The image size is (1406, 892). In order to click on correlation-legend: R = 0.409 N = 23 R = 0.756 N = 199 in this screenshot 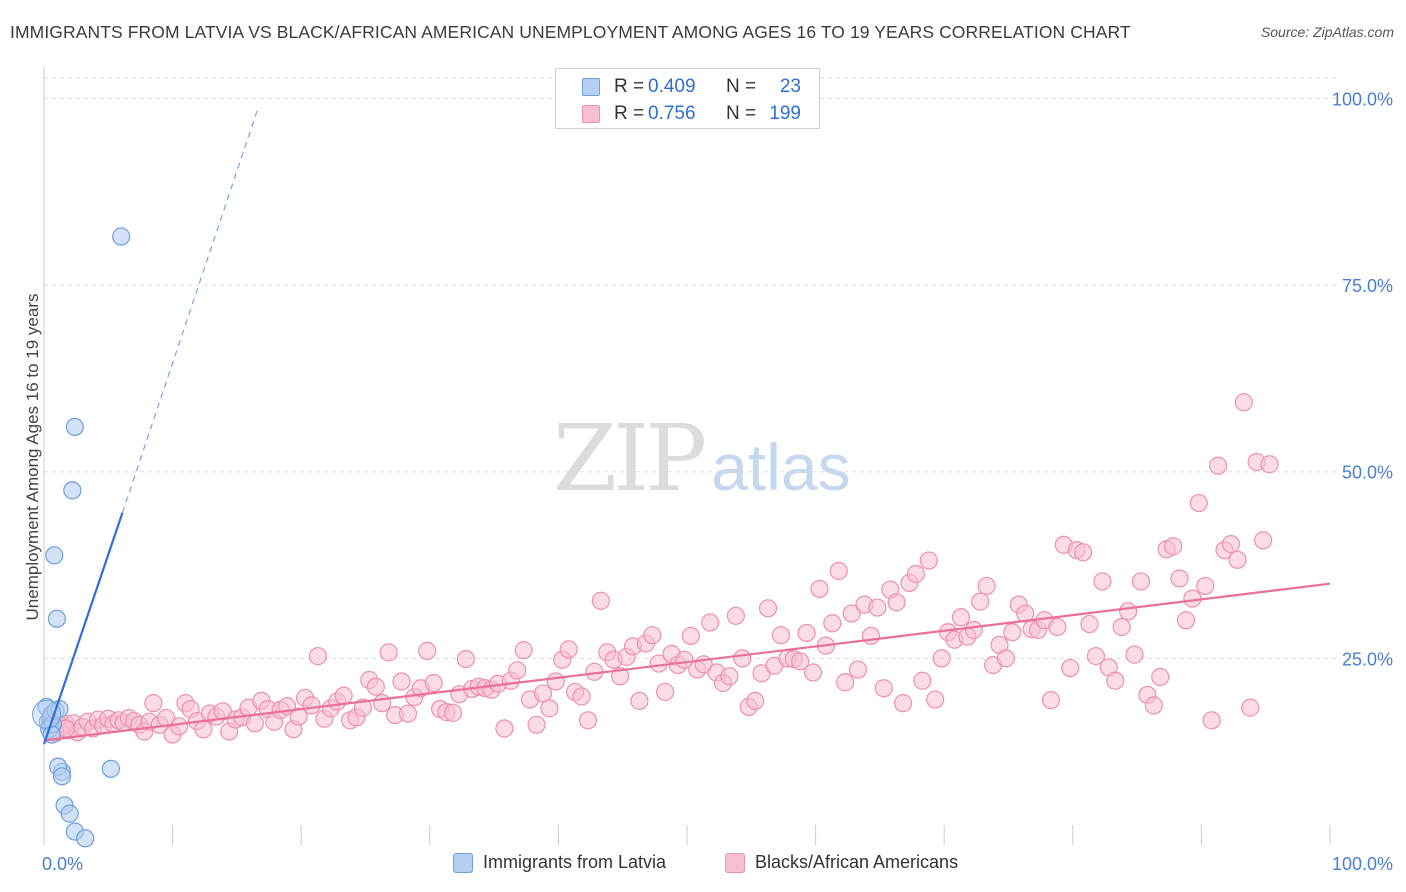, I will do `click(687, 98)`.